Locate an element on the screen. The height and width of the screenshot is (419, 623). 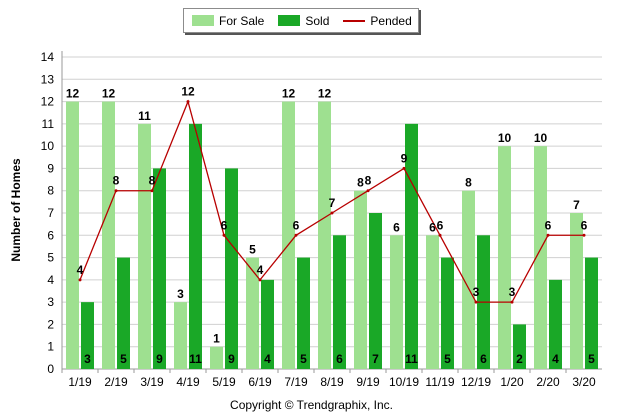
y-tick-label: 2 is located at coordinates (50, 324).